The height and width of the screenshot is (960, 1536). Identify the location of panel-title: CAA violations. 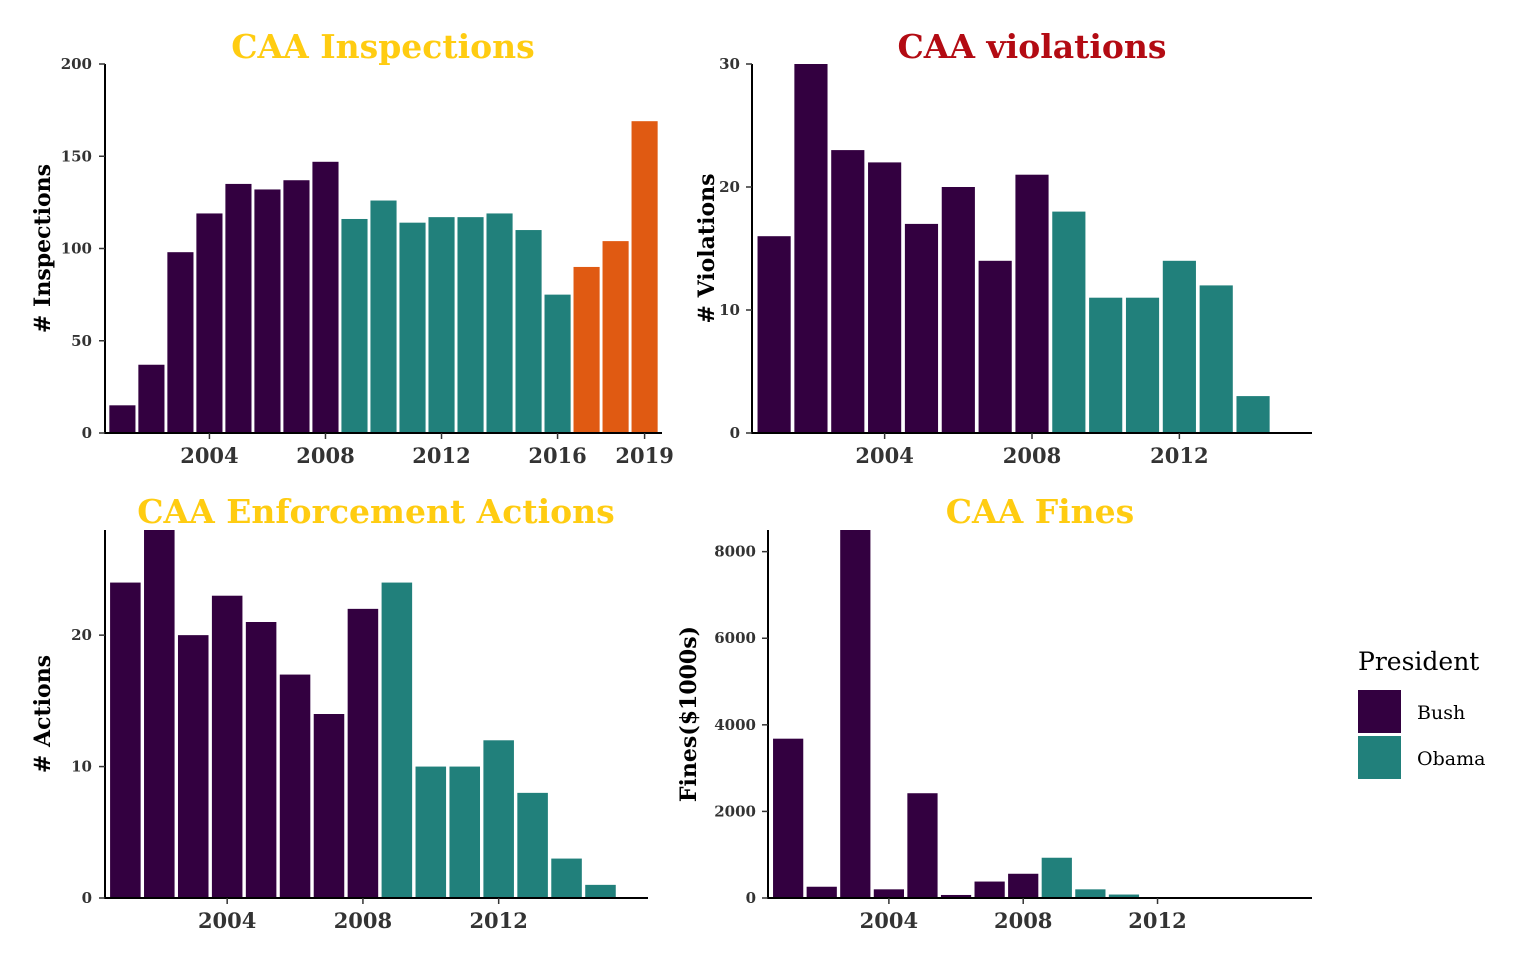
(1032, 46).